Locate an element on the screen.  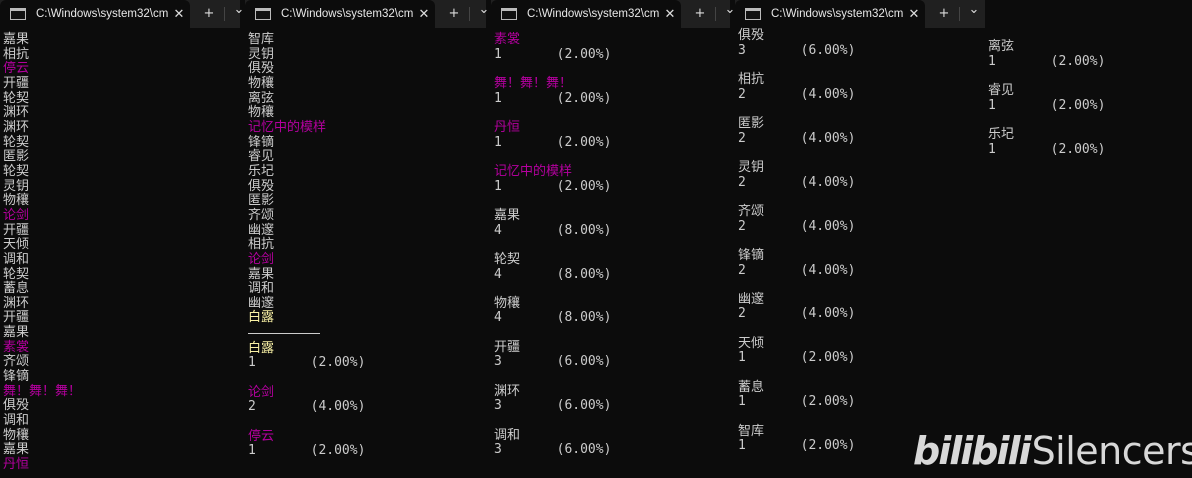
output-line: 匿影 is located at coordinates (16, 157).